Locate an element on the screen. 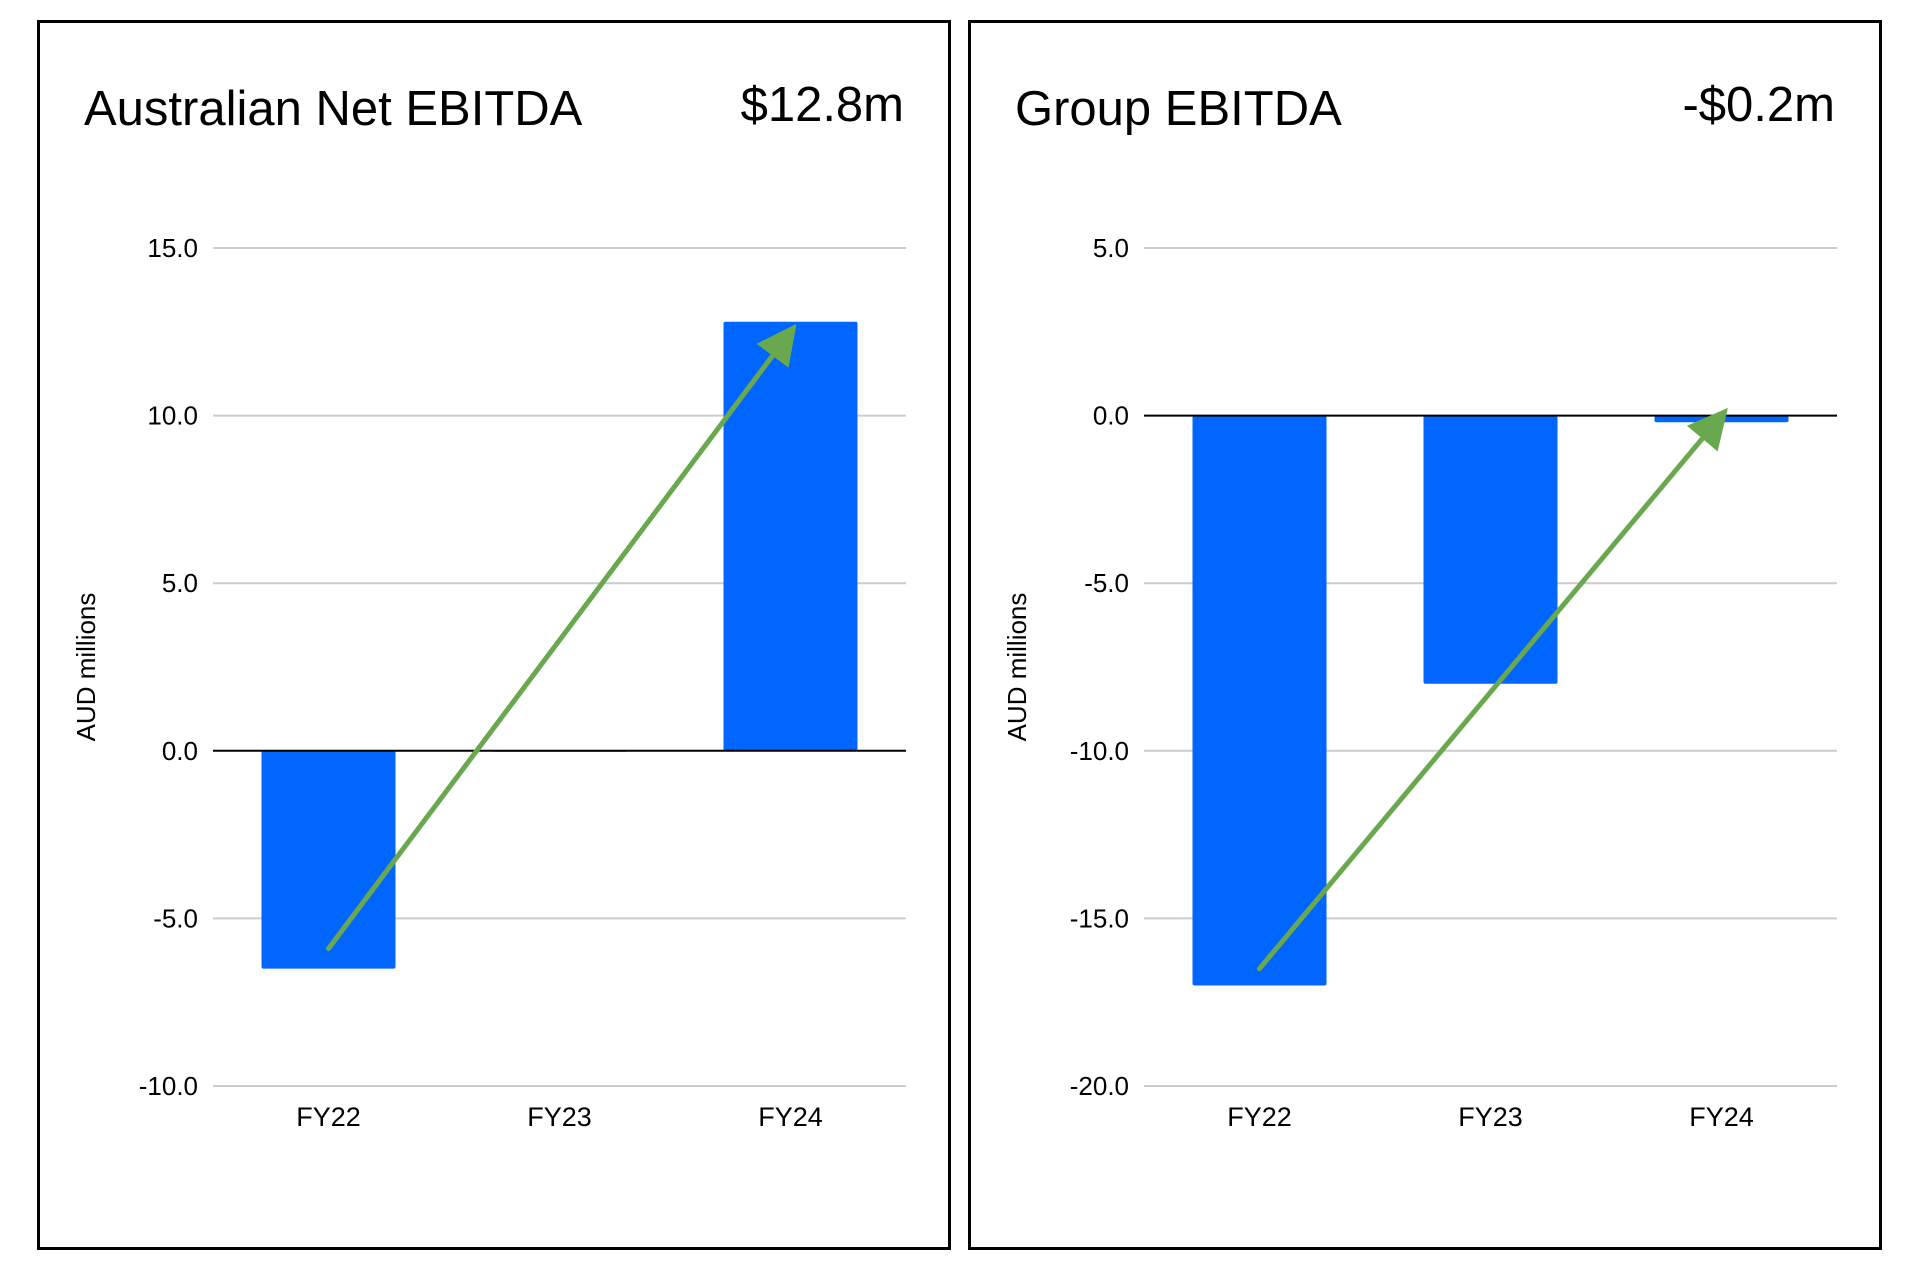  y-tick-label: 15.0 is located at coordinates (172, 248).